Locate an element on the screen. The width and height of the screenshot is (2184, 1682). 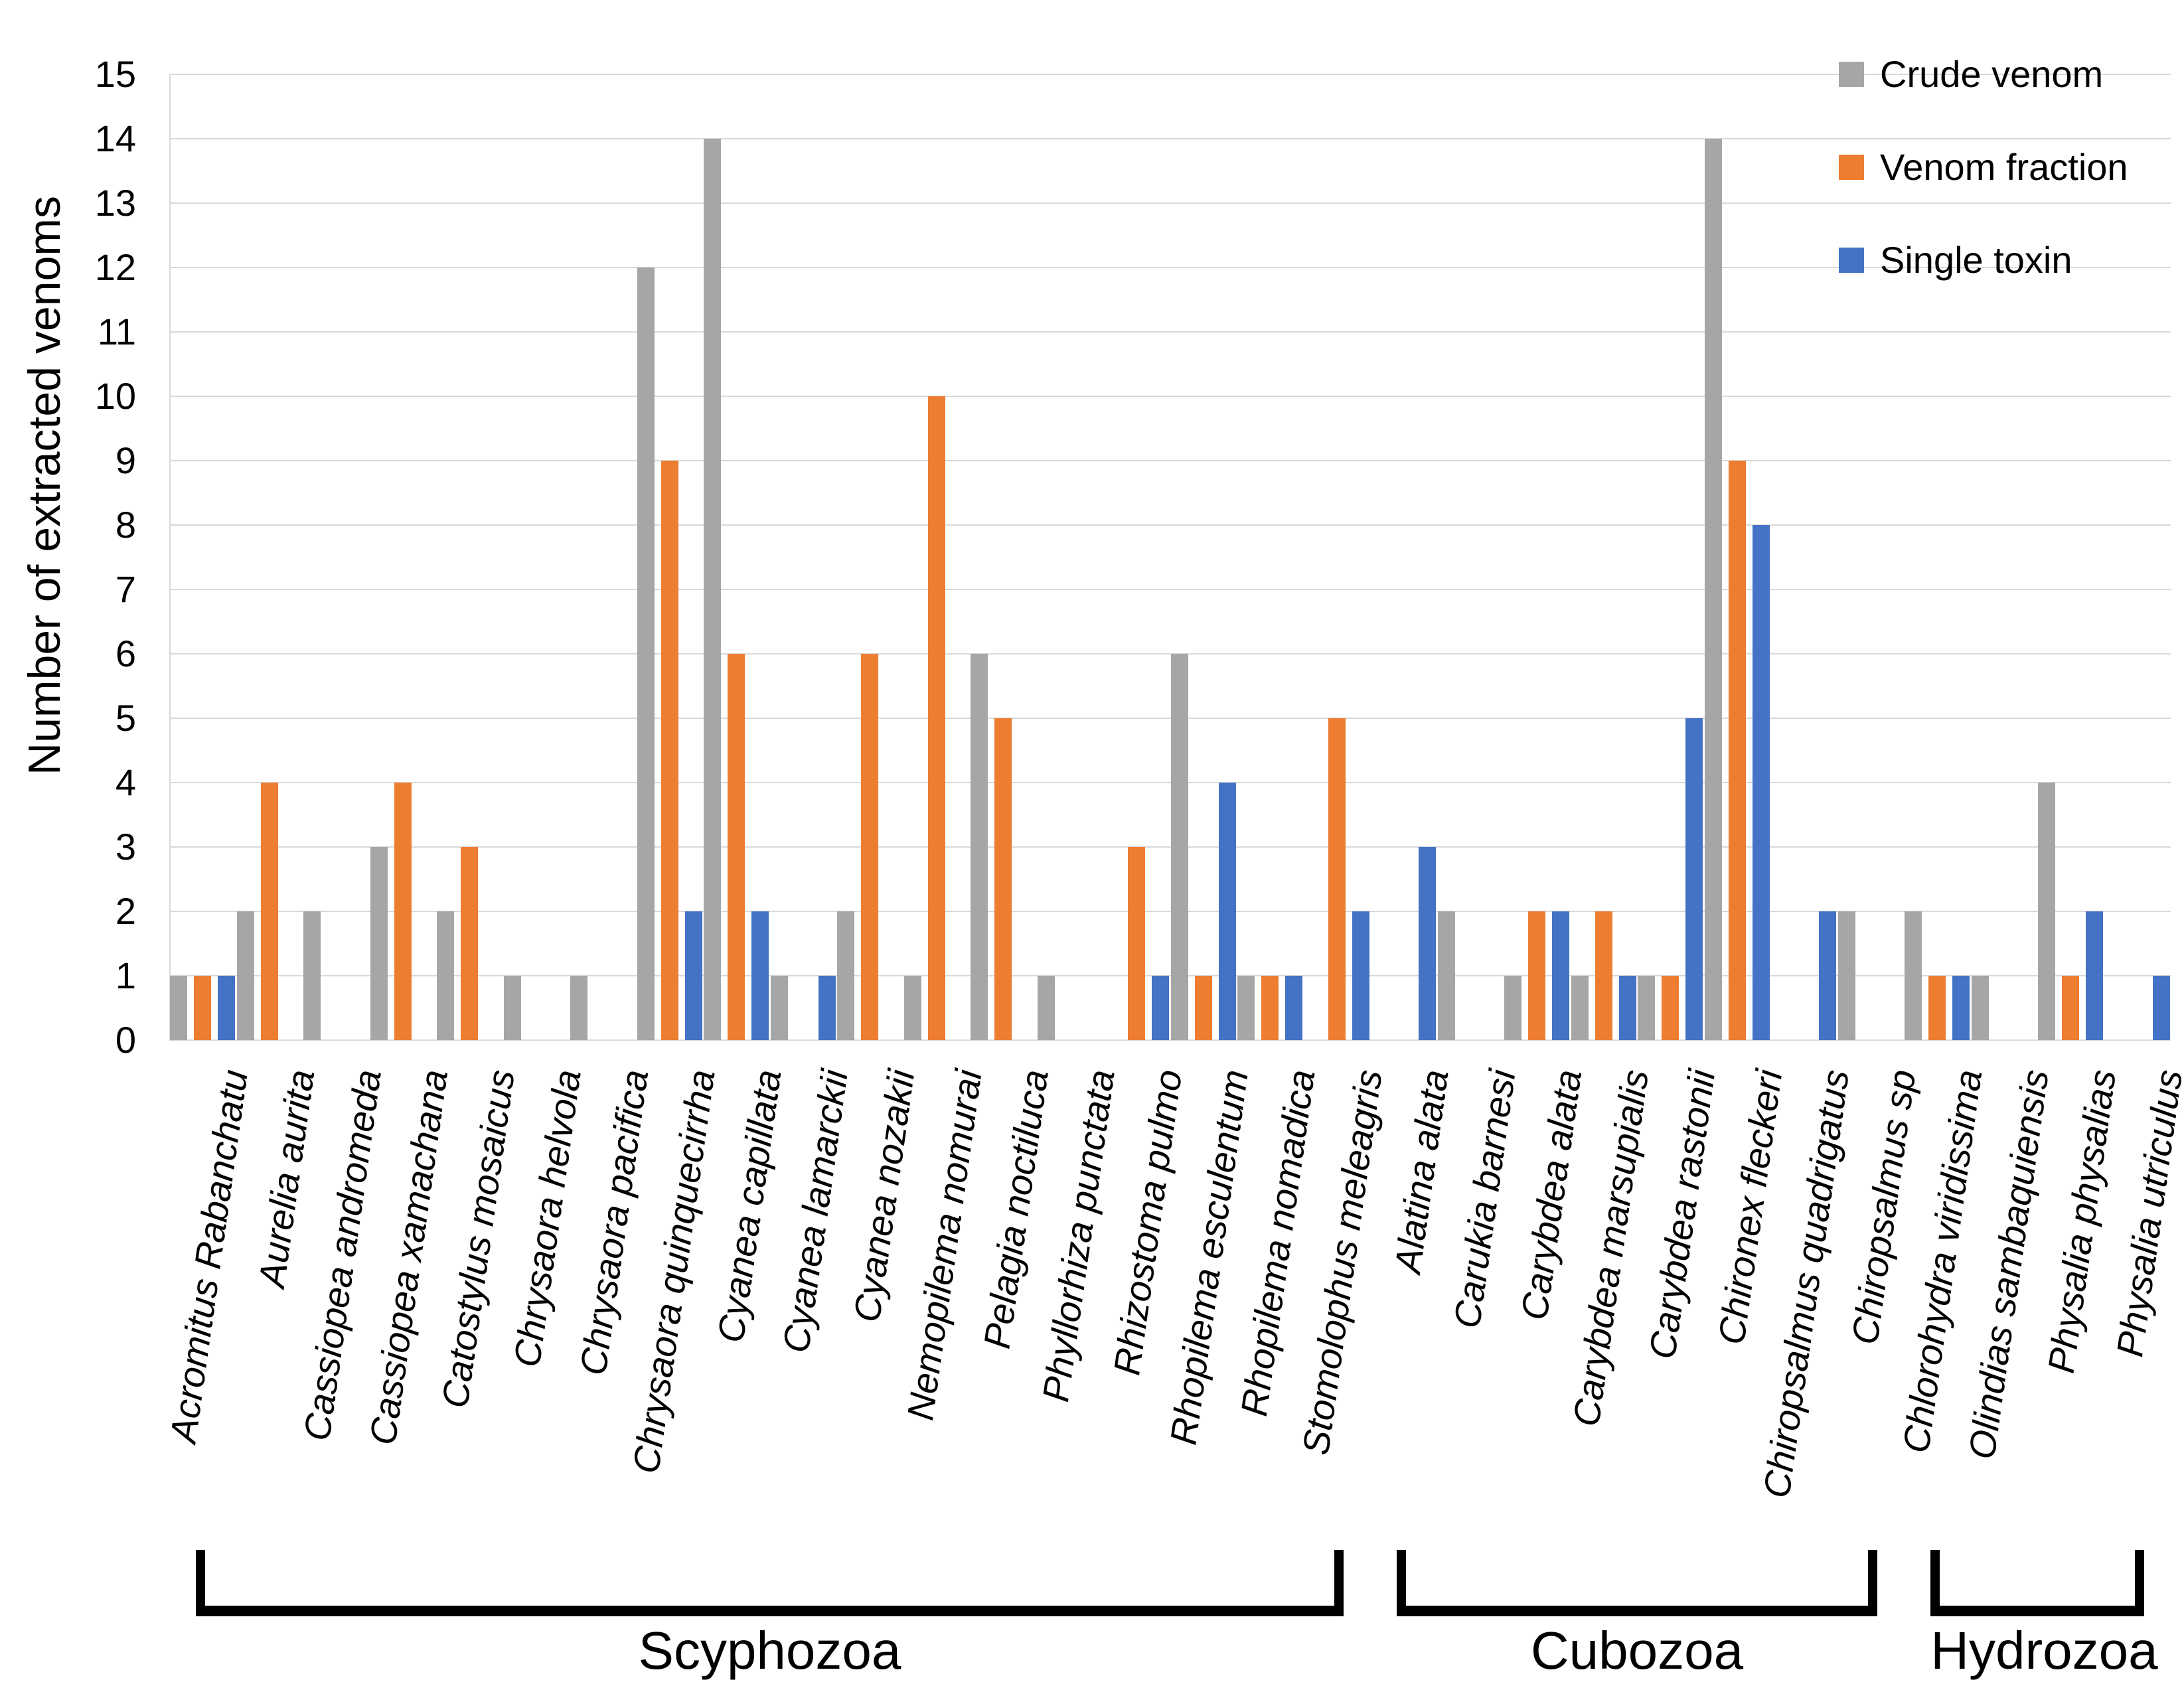
x-axis-label: Carybdea alata is located at coordinates (1551, 1195).